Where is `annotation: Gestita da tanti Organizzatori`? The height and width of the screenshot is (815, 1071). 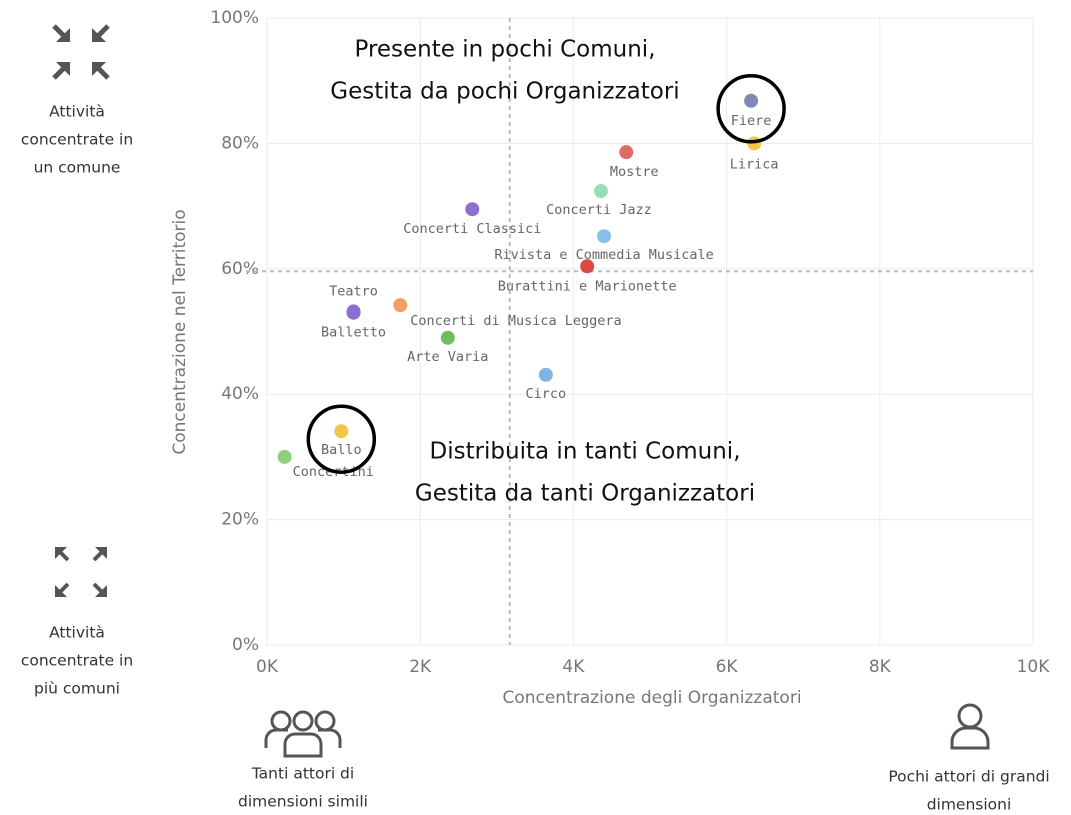 annotation: Gestita da tanti Organizzatori is located at coordinates (585, 494).